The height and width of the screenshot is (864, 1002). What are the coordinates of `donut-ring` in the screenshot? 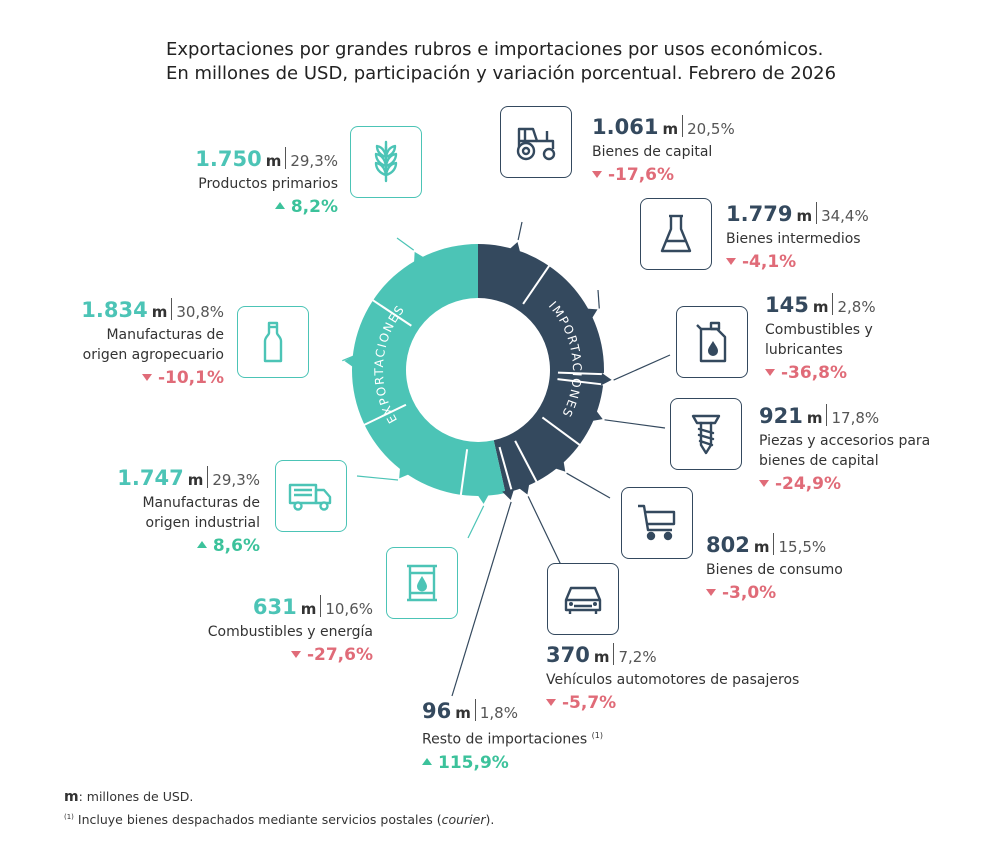 It's located at (478, 372).